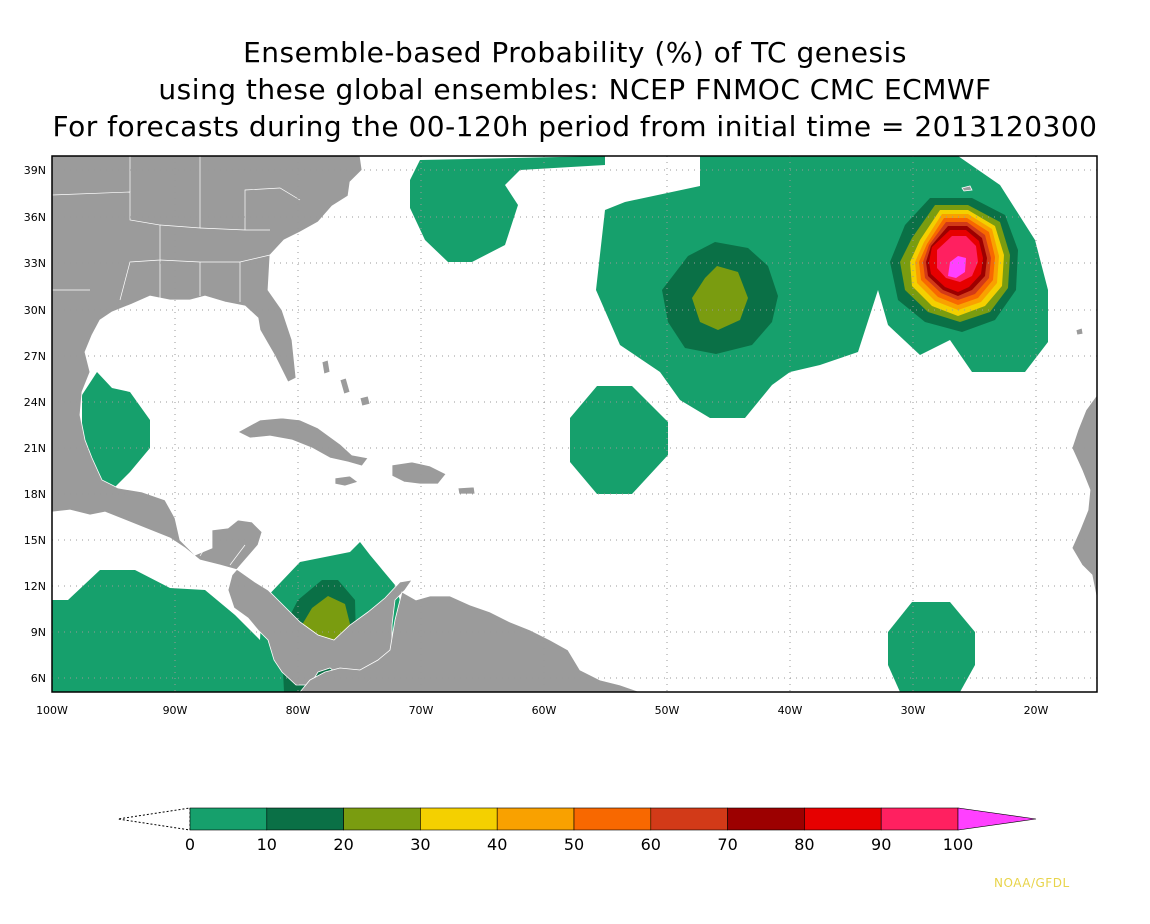 Image resolution: width=1150 pixels, height=924 pixels. I want to click on colorbar-label: 70, so click(727, 844).